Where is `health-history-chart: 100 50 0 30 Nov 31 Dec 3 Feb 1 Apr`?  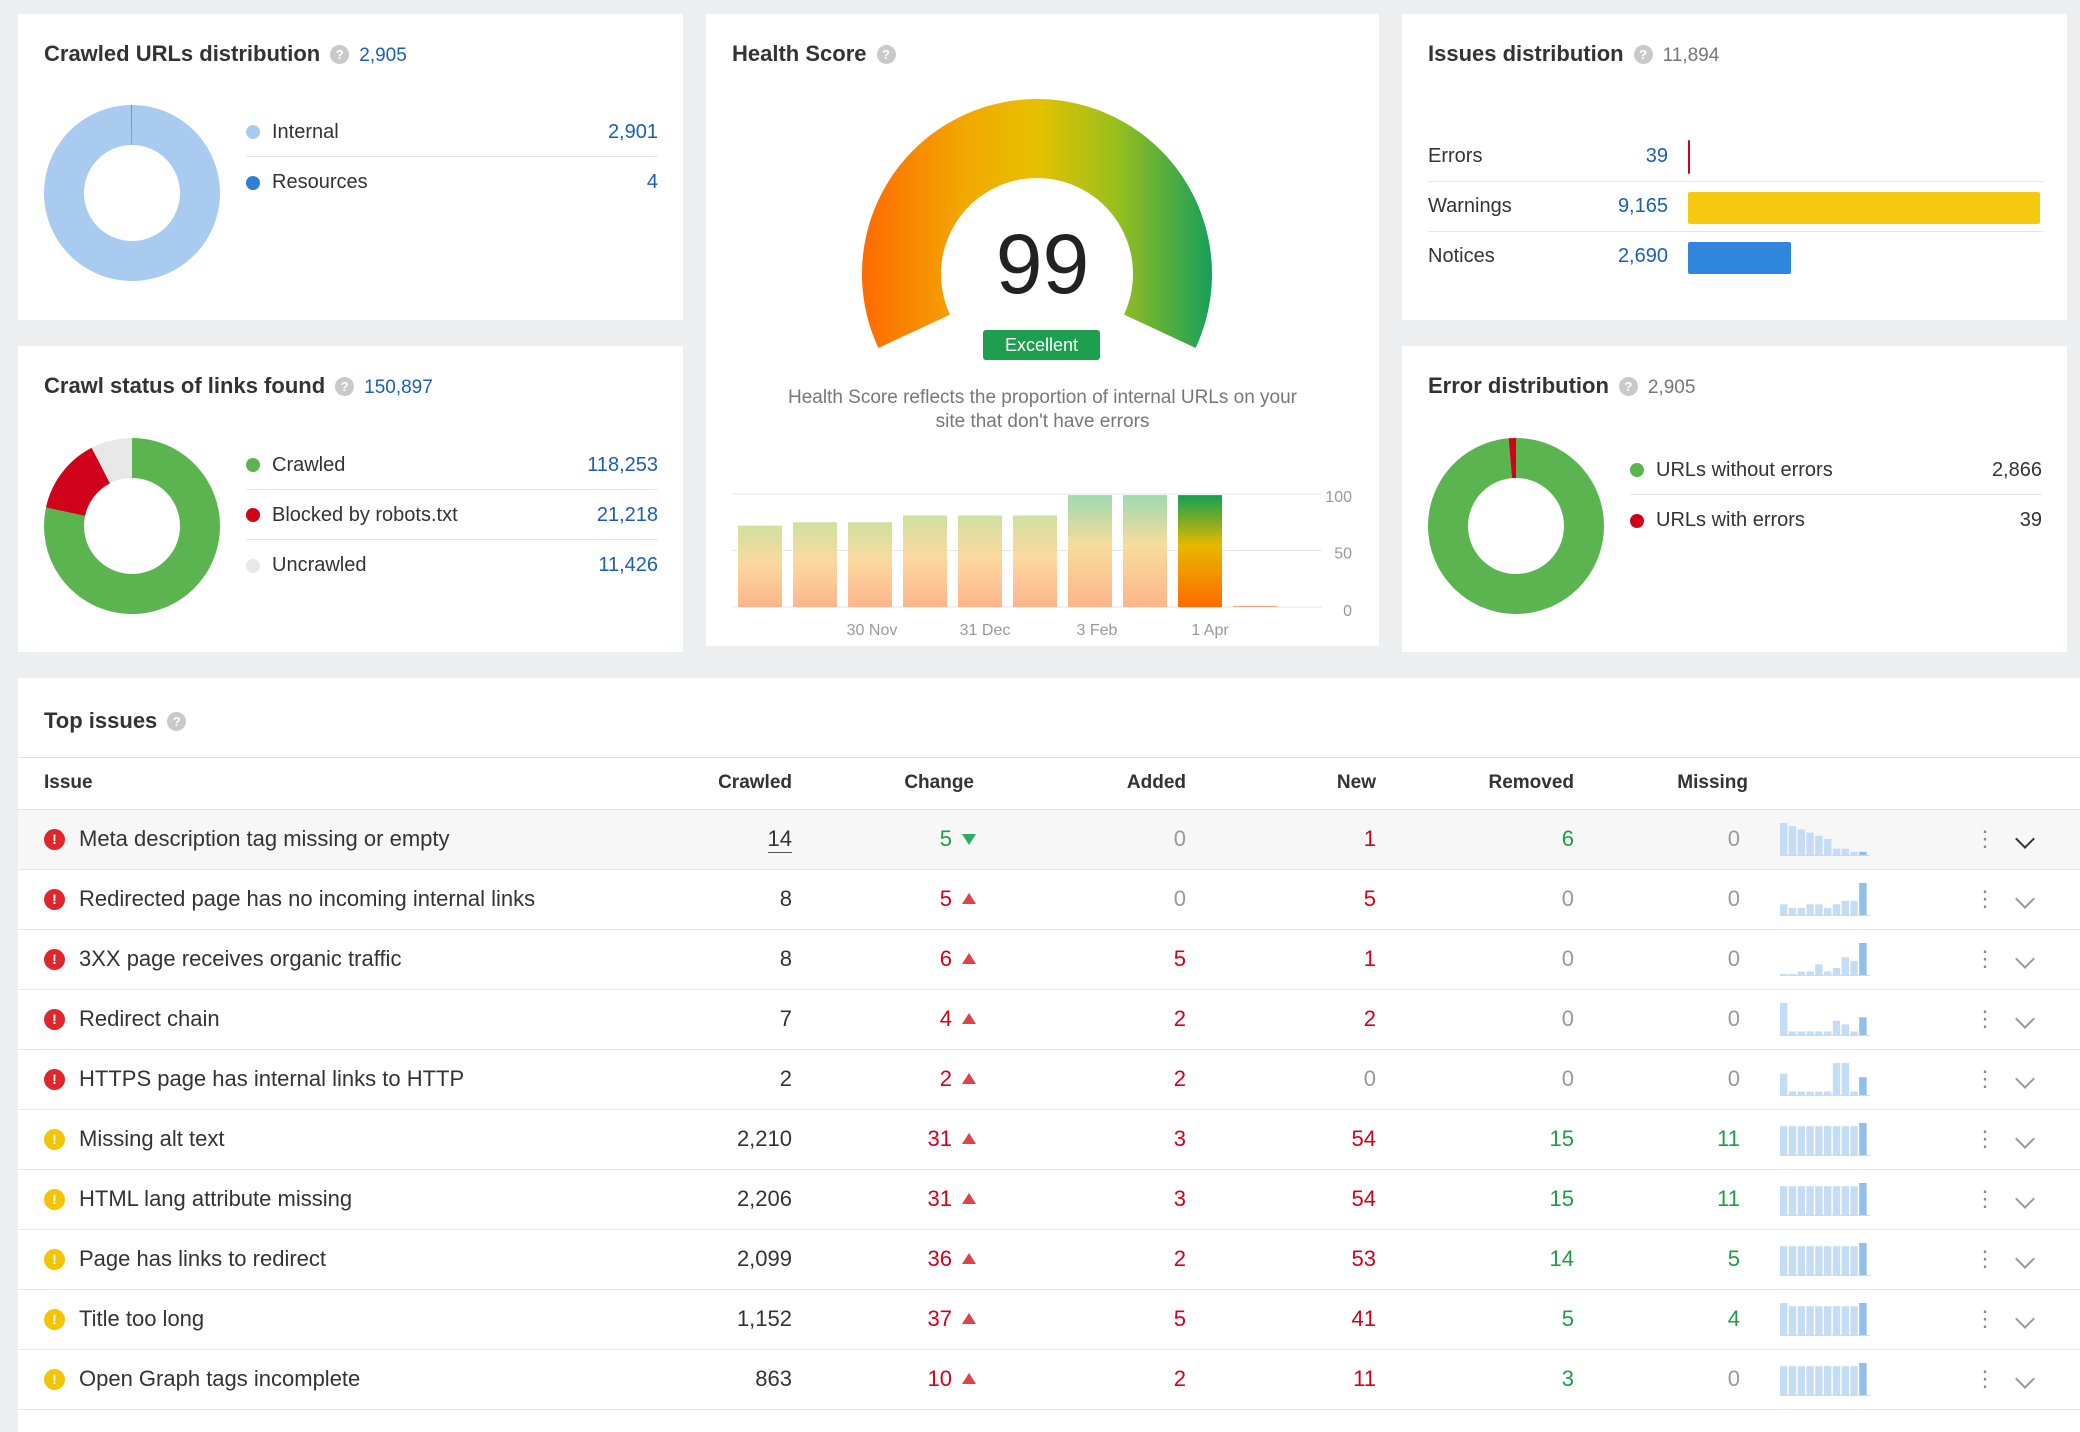 health-history-chart: 100 50 0 30 Nov 31 Dec 3 Feb 1 Apr is located at coordinates (1047, 559).